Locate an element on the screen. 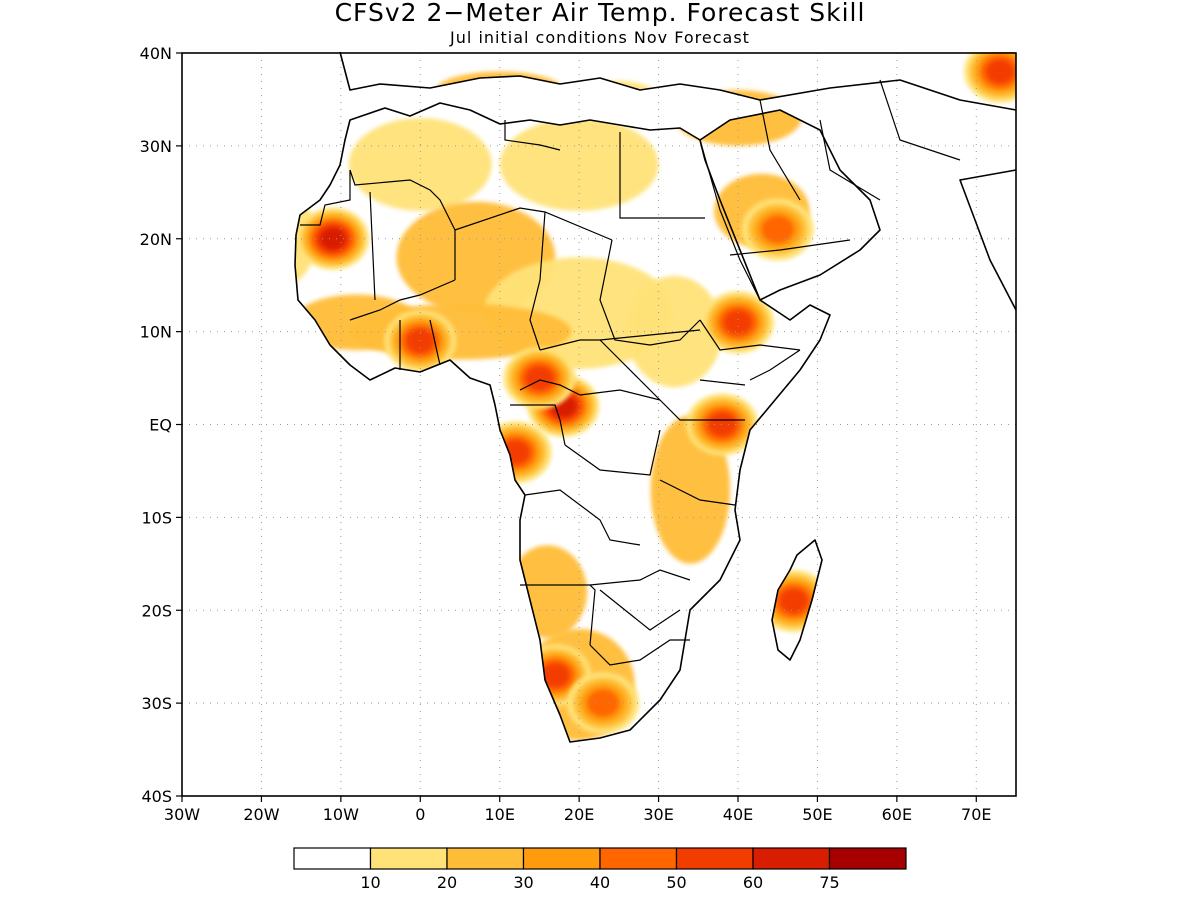 This screenshot has width=1200, height=900. lat-label: 40S is located at coordinates (156, 796).